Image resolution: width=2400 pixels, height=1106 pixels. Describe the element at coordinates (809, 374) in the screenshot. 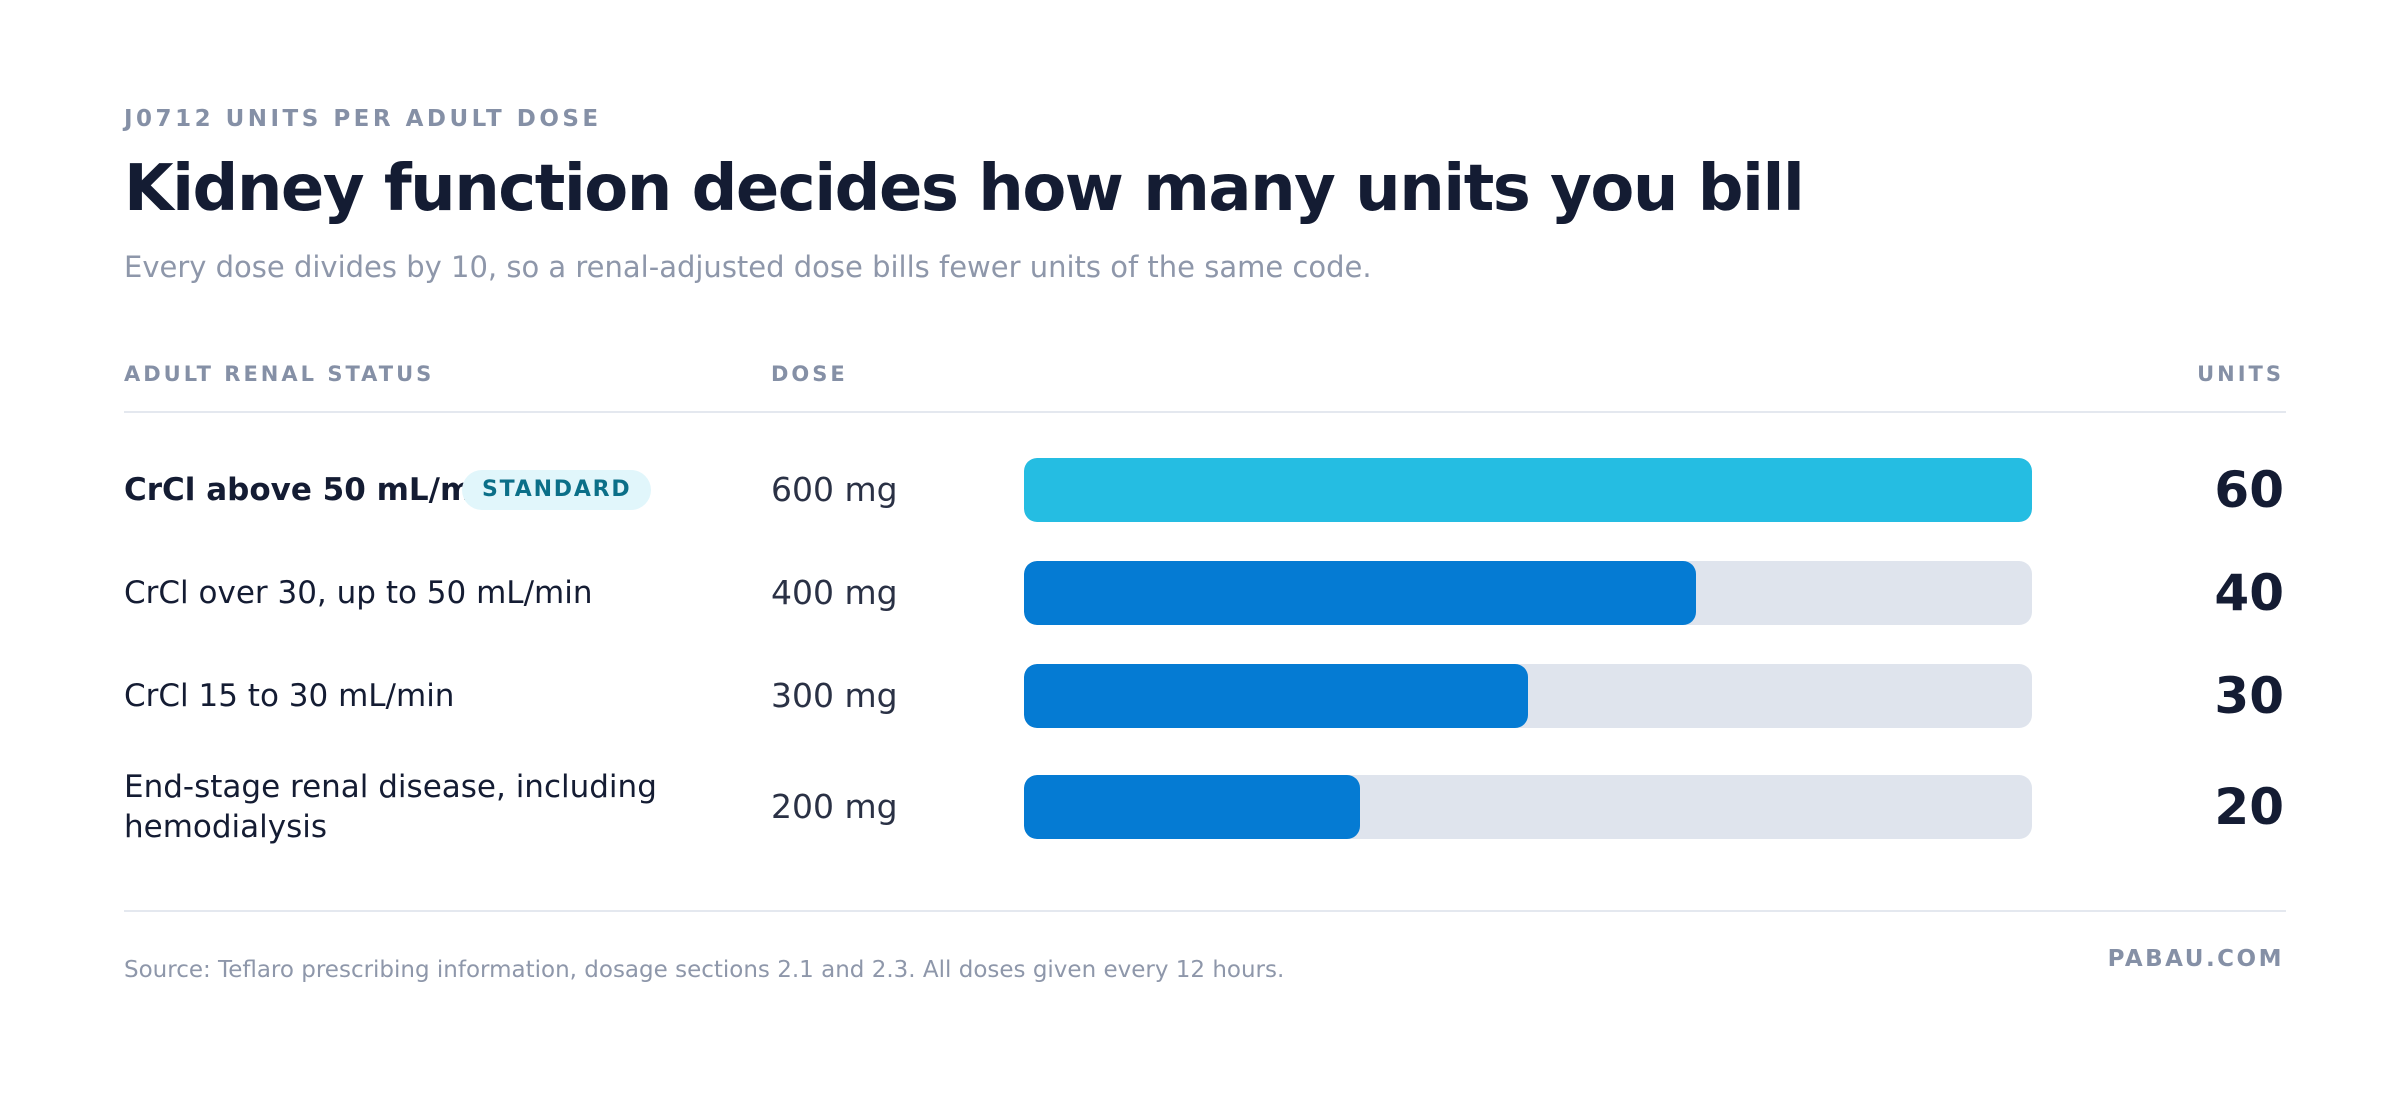

I see `column-header-dose: DOSE` at that location.